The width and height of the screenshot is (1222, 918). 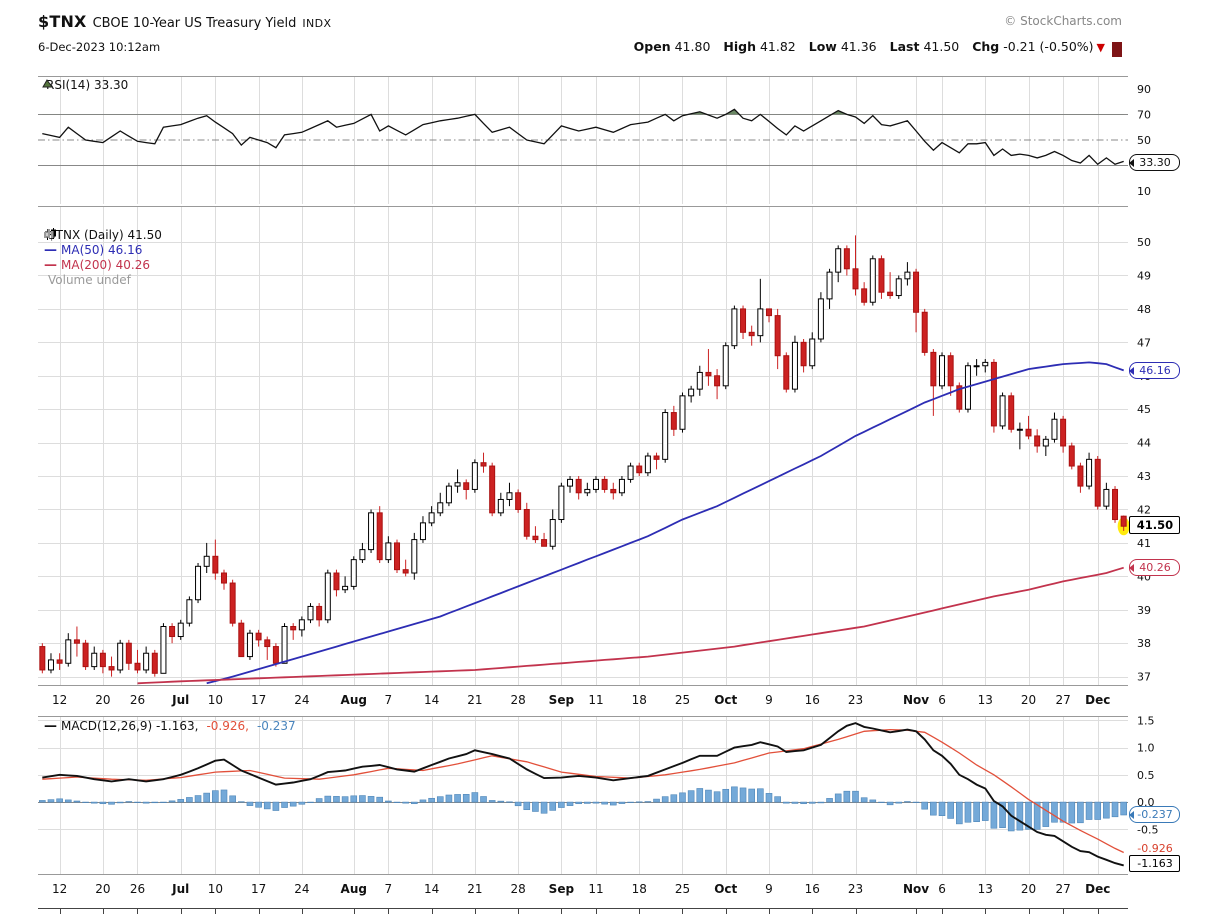 I want to click on x-axis-label: 16, so click(x=812, y=889).